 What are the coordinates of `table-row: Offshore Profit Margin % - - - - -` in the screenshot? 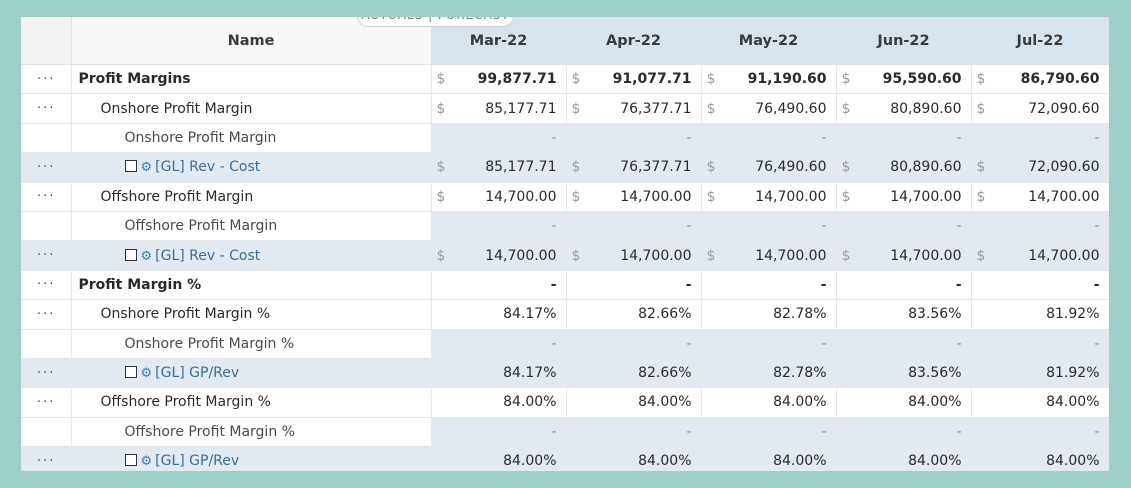 It's located at (565, 432).